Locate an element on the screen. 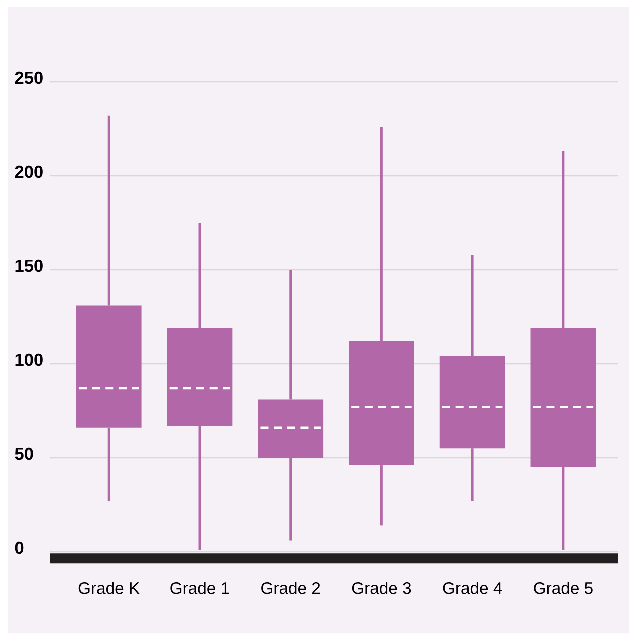 This screenshot has height=639, width=632. y-tick-label: 250 is located at coordinates (29, 78).